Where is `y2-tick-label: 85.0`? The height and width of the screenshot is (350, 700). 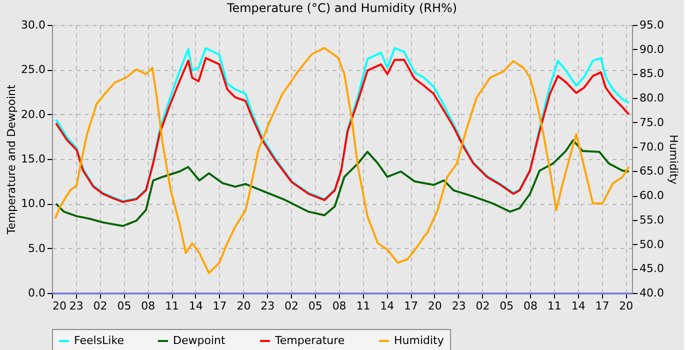
y2-tick-label: 85.0 is located at coordinates (652, 73).